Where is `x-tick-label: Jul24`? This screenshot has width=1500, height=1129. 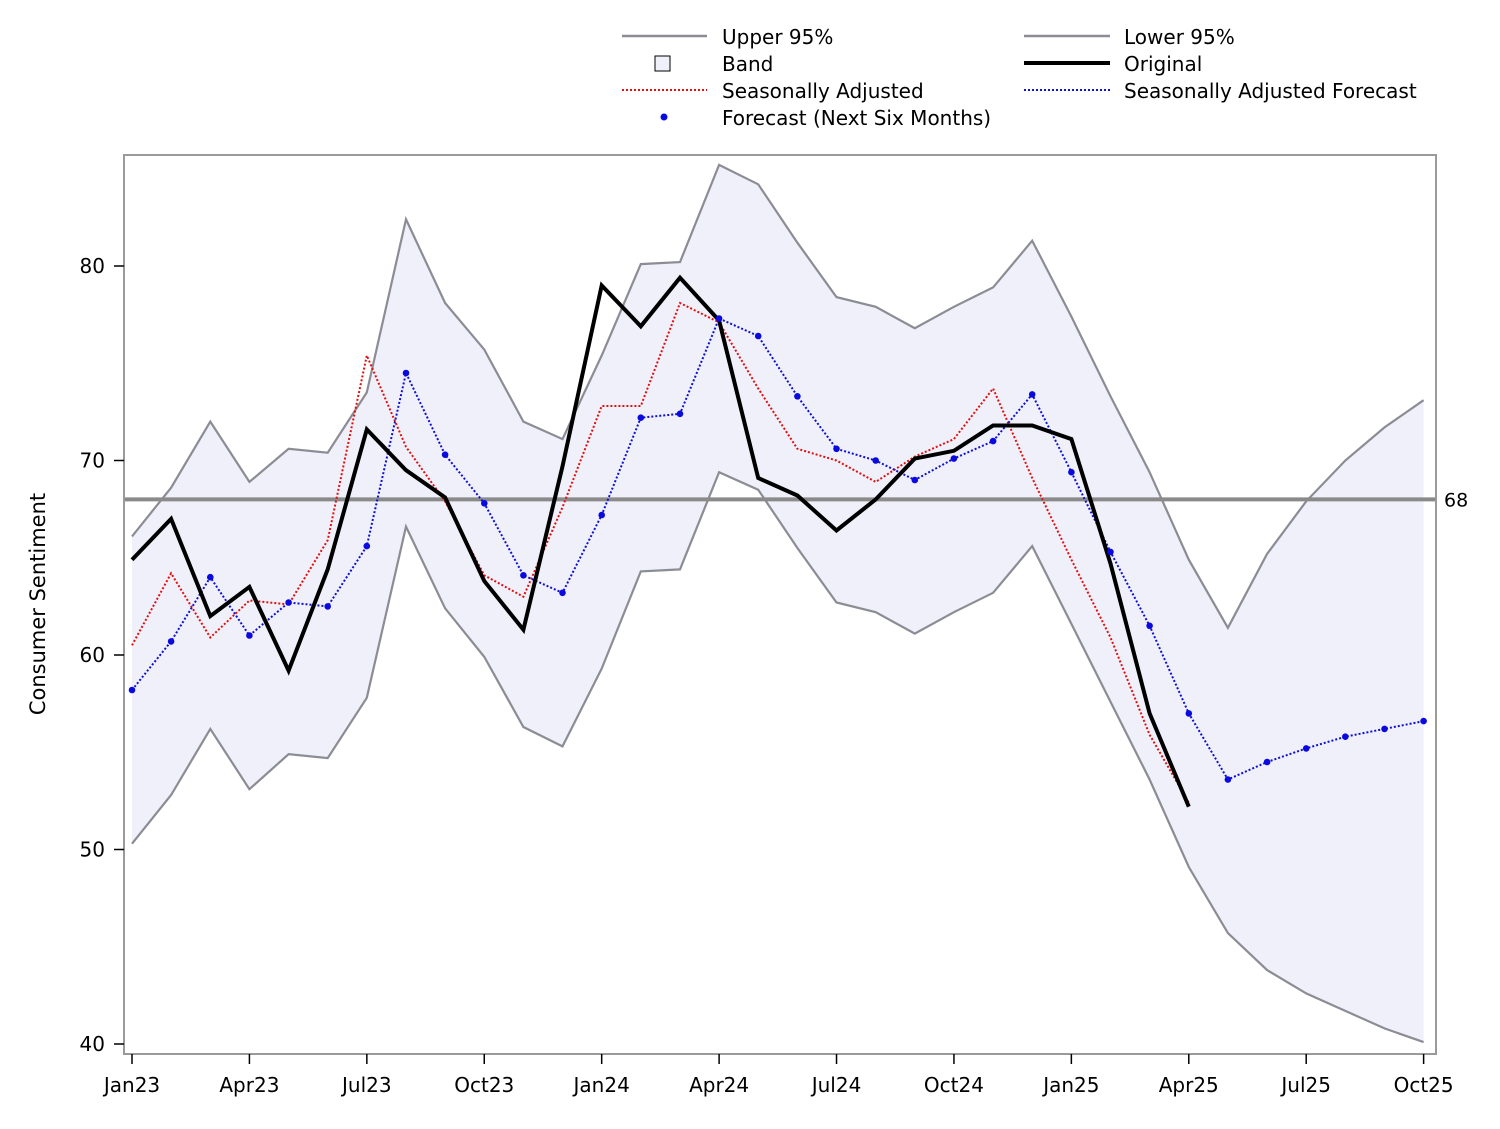
x-tick-label: Jul24 is located at coordinates (836, 1085).